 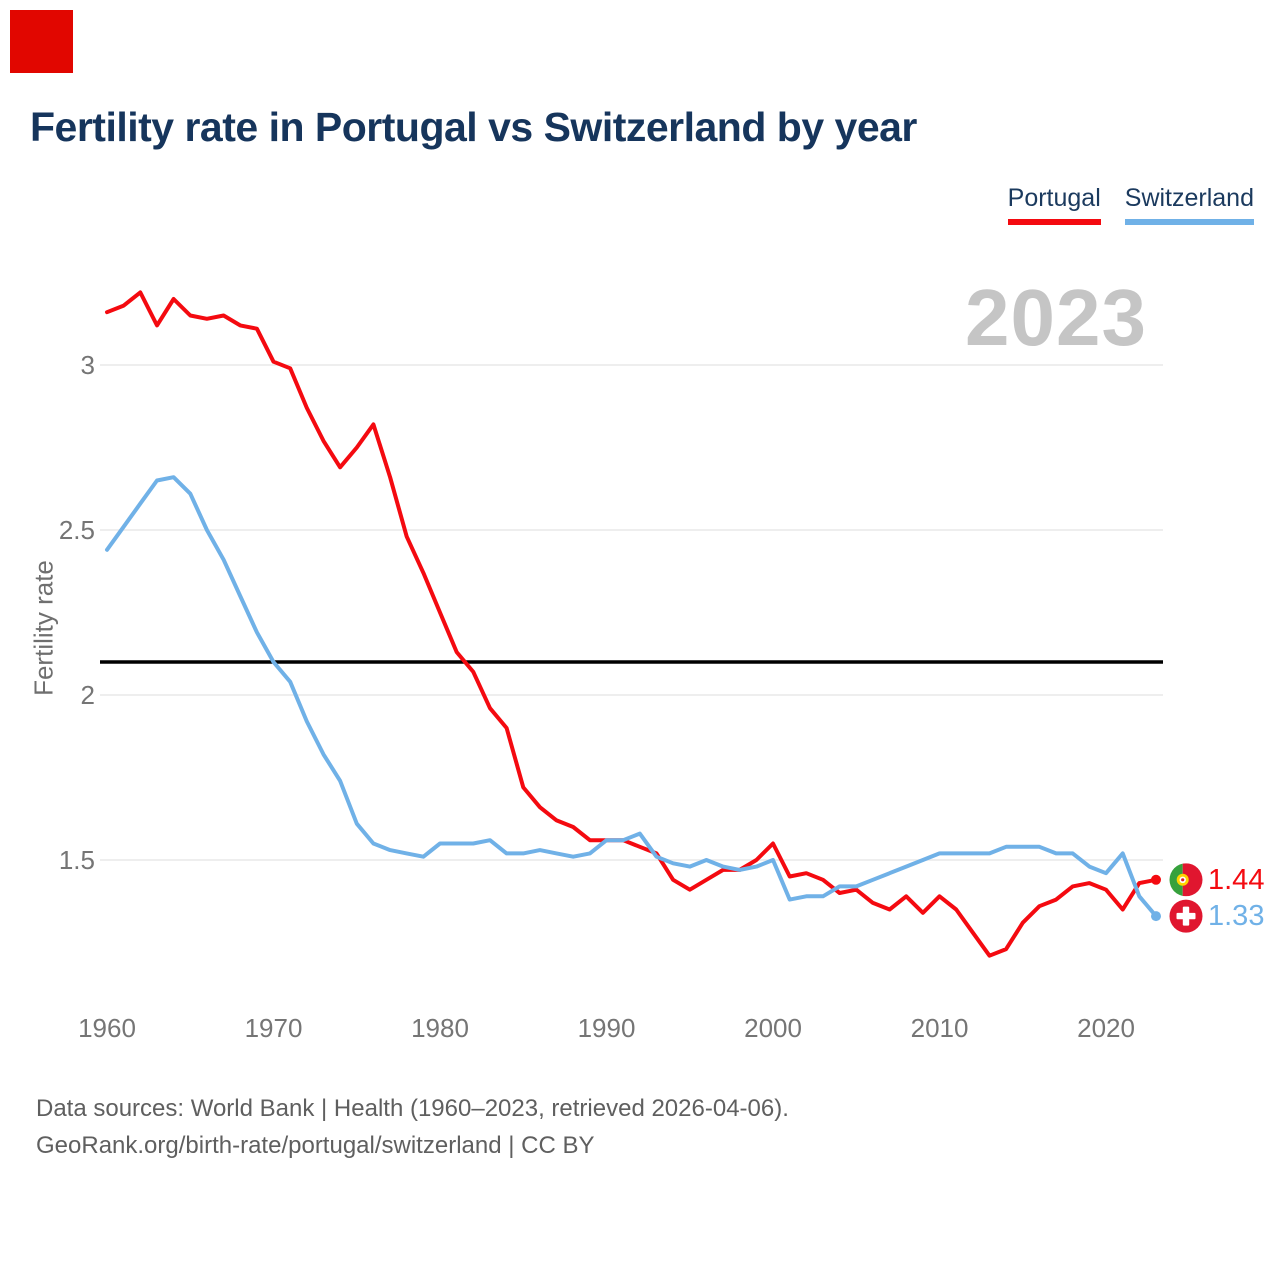 I want to click on switzerland-end-dot, so click(x=1156, y=916).